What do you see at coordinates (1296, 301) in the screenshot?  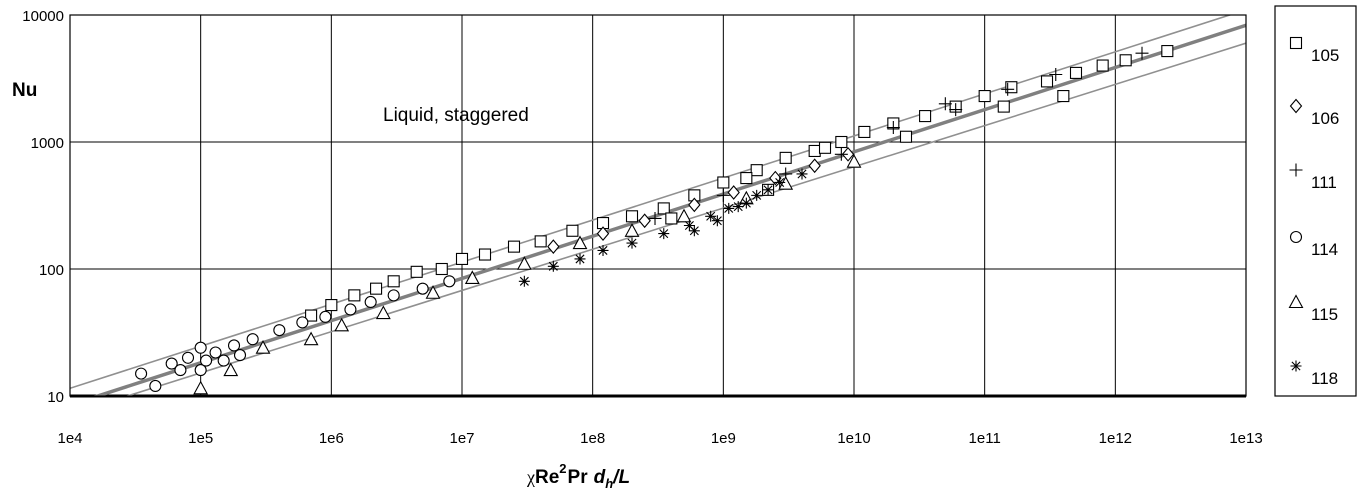 I see `legend-marker-triangle` at bounding box center [1296, 301].